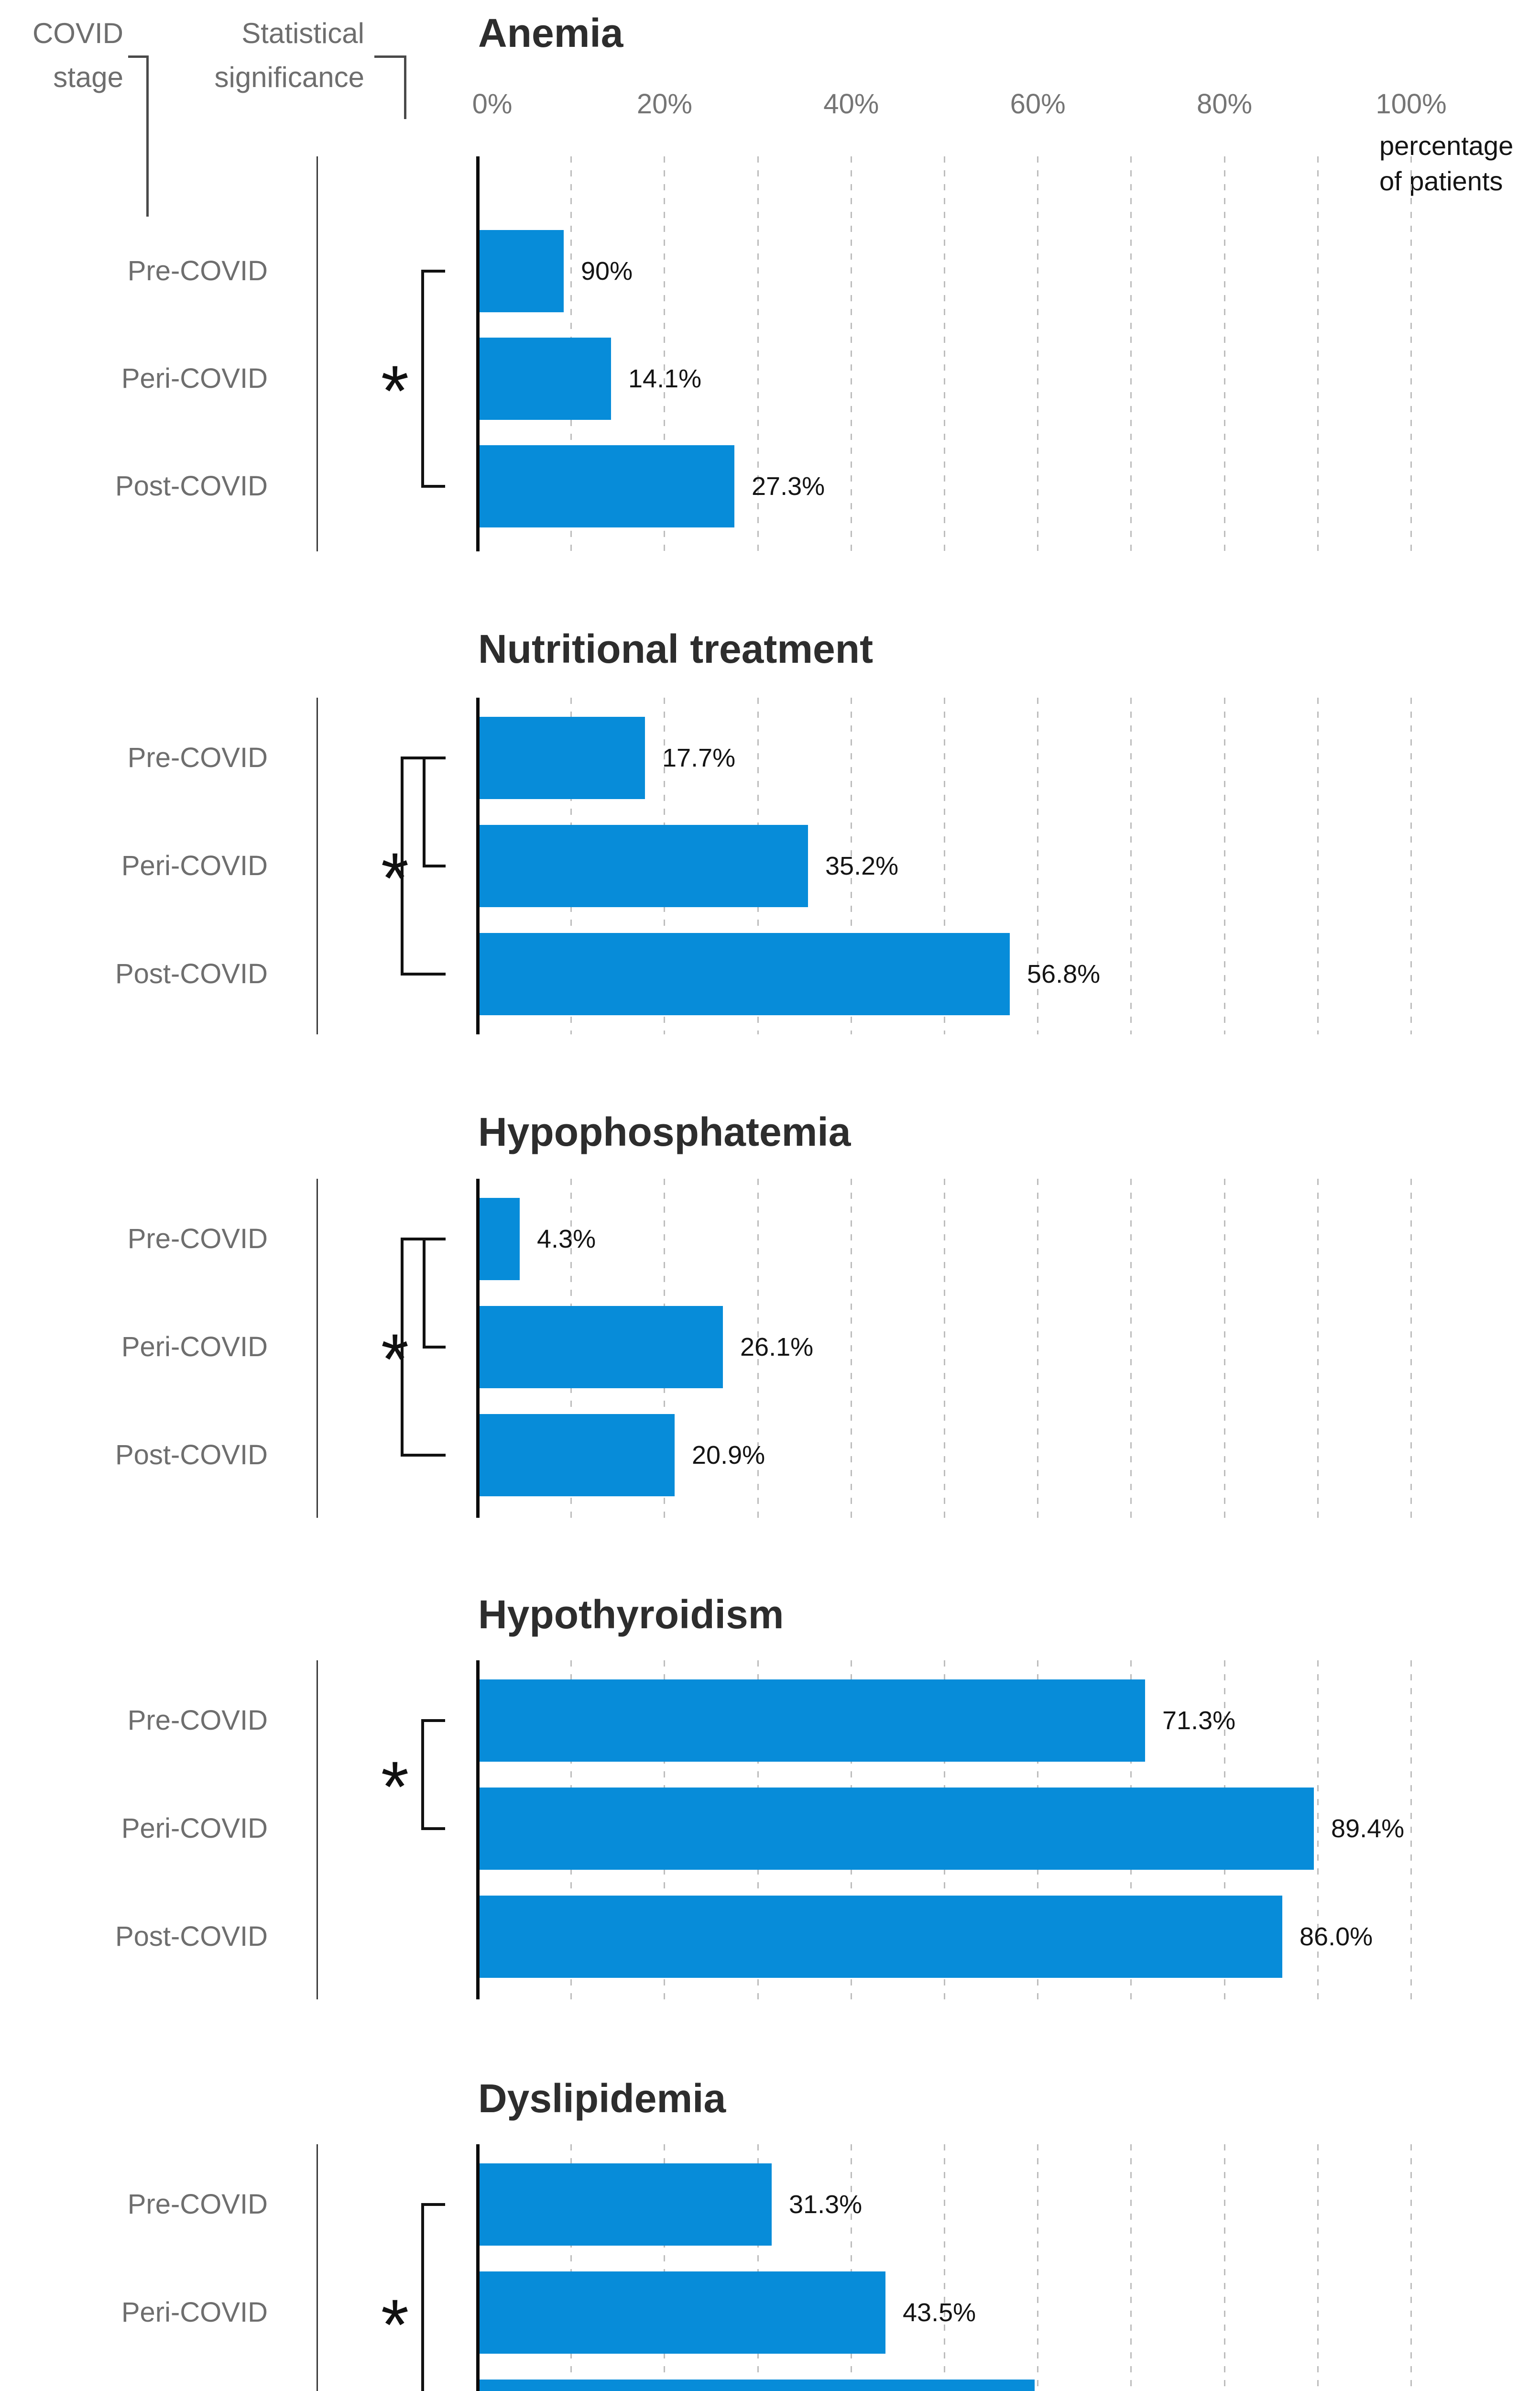 This screenshot has width=1540, height=2391. What do you see at coordinates (1446, 163) in the screenshot?
I see `x-axis-title: percentage of patients` at bounding box center [1446, 163].